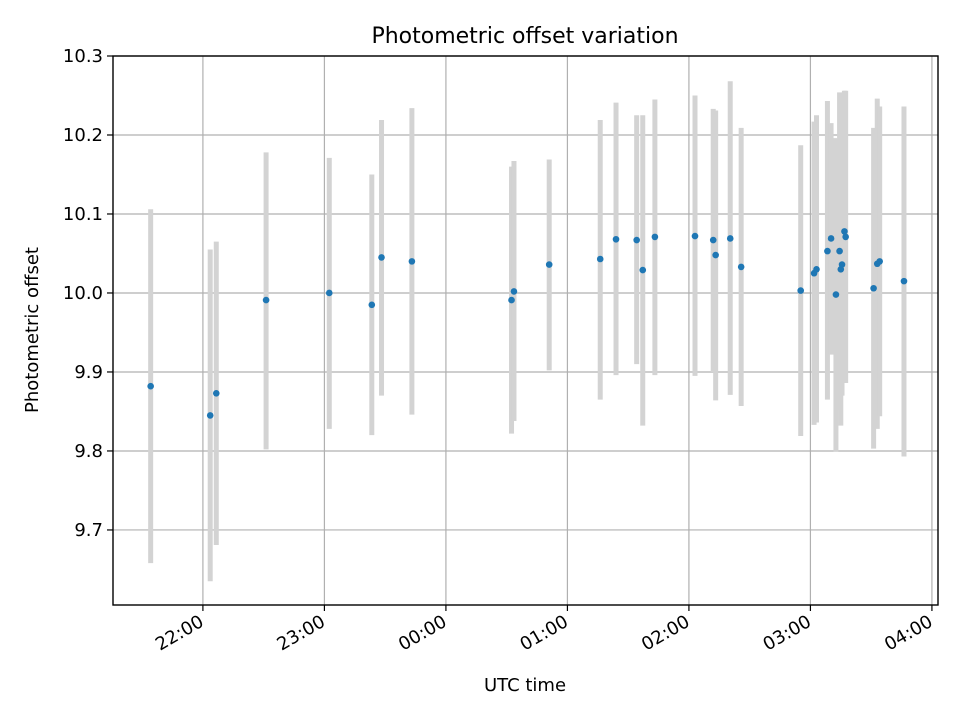 The height and width of the screenshot is (720, 960). Describe the element at coordinates (88, 451) in the screenshot. I see `y-tick-label: 9.8` at that location.